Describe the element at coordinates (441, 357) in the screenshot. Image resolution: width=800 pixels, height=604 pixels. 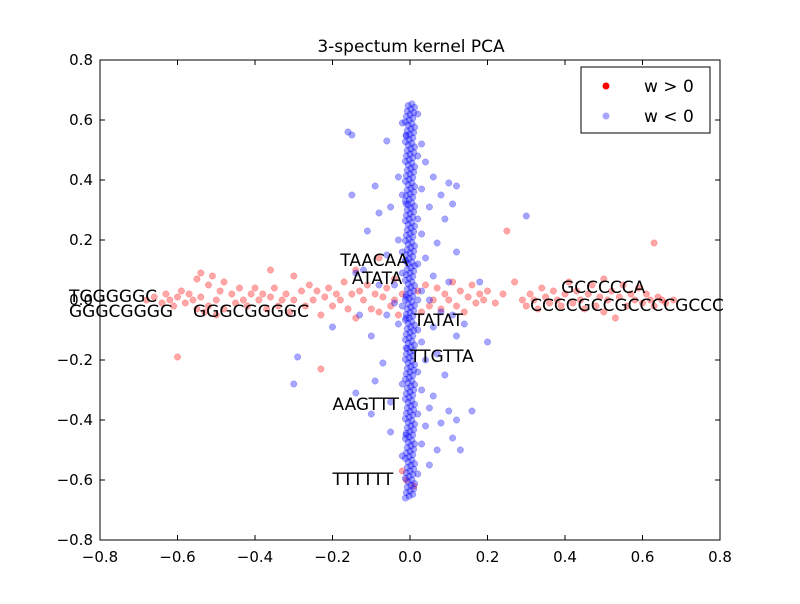
I see `point-annotation: TTGTTA` at that location.